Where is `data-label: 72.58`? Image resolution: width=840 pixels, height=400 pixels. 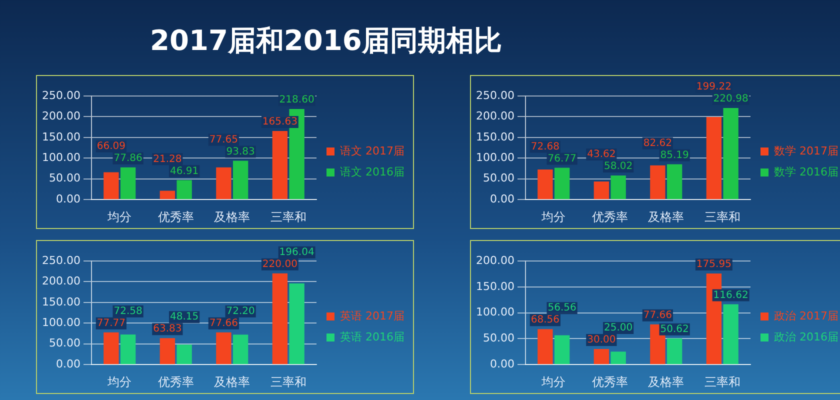
data-label: 72.58 is located at coordinates (128, 311).